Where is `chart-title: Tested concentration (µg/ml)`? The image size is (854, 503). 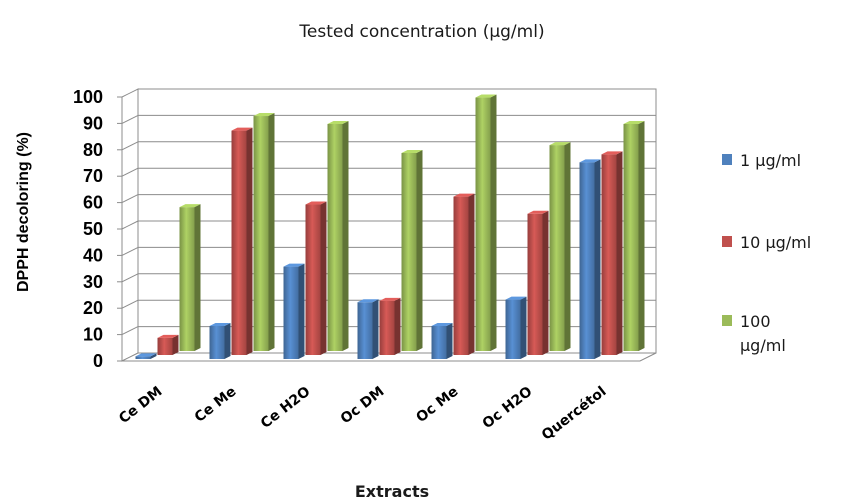 chart-title: Tested concentration (µg/ml) is located at coordinates (421, 32).